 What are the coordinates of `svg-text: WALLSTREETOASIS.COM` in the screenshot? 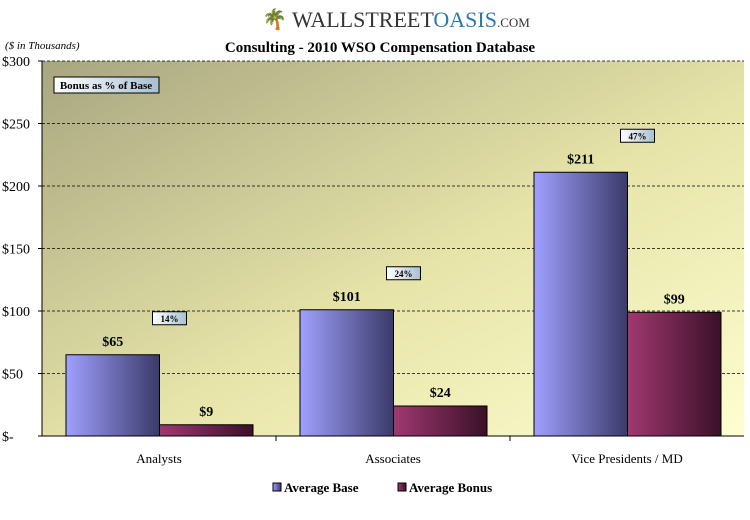 It's located at (411, 19).